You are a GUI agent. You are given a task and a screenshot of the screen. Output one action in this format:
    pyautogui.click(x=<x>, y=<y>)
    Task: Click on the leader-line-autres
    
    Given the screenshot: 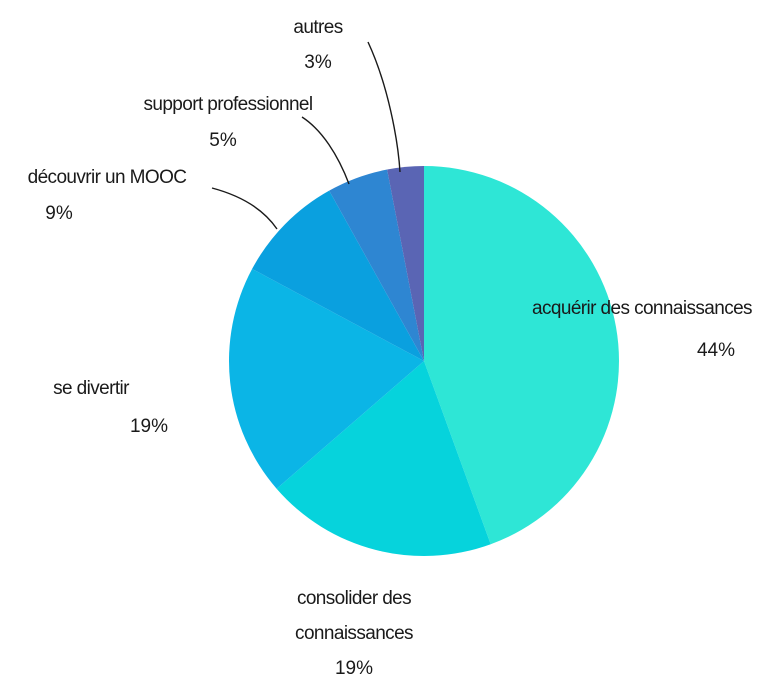 What is the action you would take?
    pyautogui.click(x=384, y=107)
    